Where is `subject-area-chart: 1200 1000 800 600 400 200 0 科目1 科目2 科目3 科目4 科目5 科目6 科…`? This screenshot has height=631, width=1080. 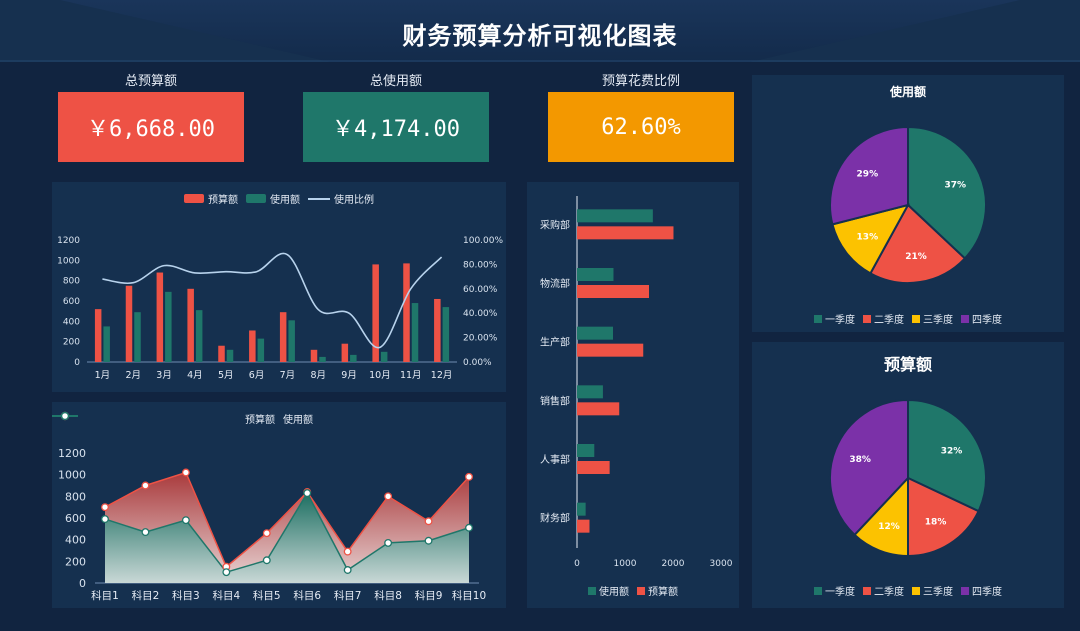 subject-area-chart: 1200 1000 800 600 400 200 0 科目1 科目2 科目3 科目4 科目5 科目6 科… is located at coordinates (272, 524).